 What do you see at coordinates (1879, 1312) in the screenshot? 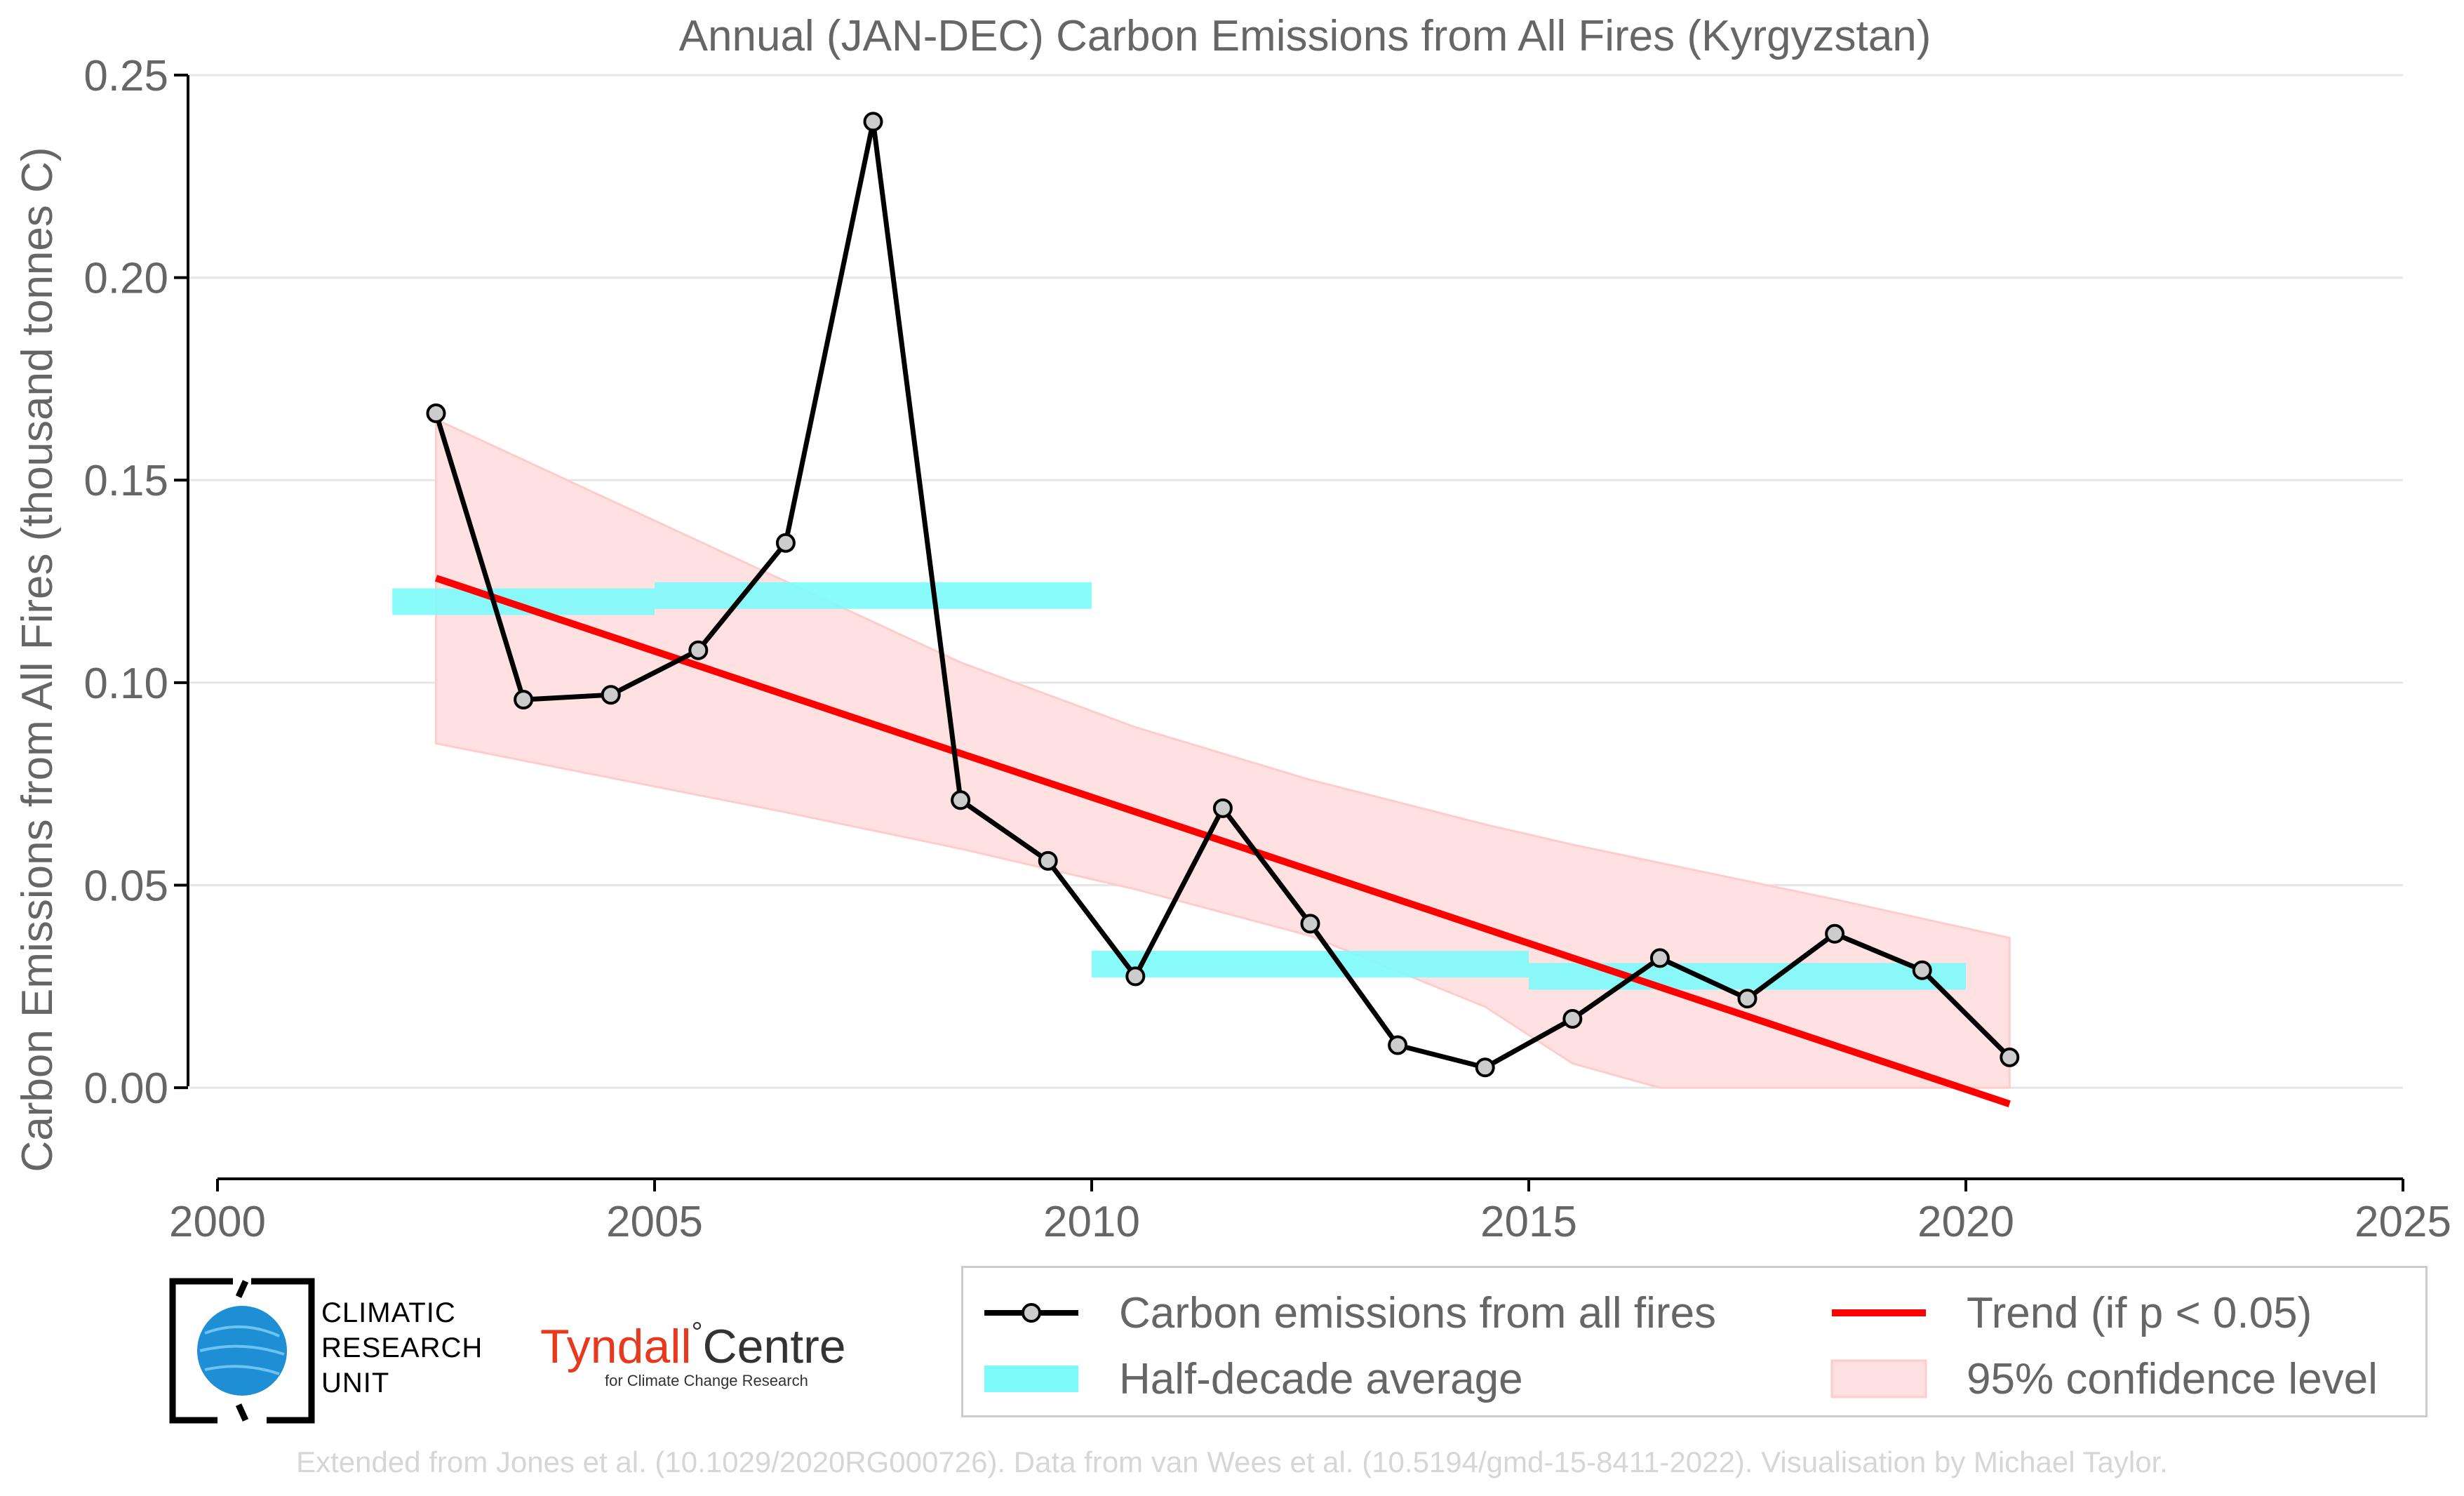
I see `legend-red-line-icon` at bounding box center [1879, 1312].